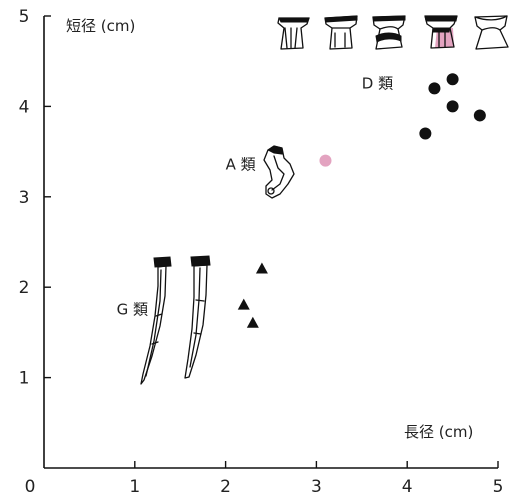 The width and height of the screenshot is (521, 502). Describe the element at coordinates (24, 288) in the screenshot. I see `y-tick-label: 2` at that location.